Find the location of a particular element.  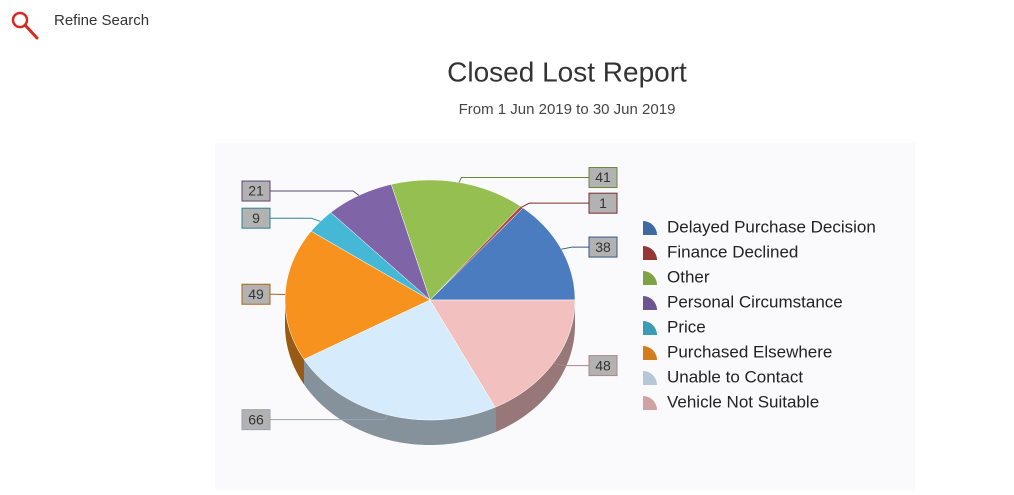

data-label: 48 is located at coordinates (603, 365).